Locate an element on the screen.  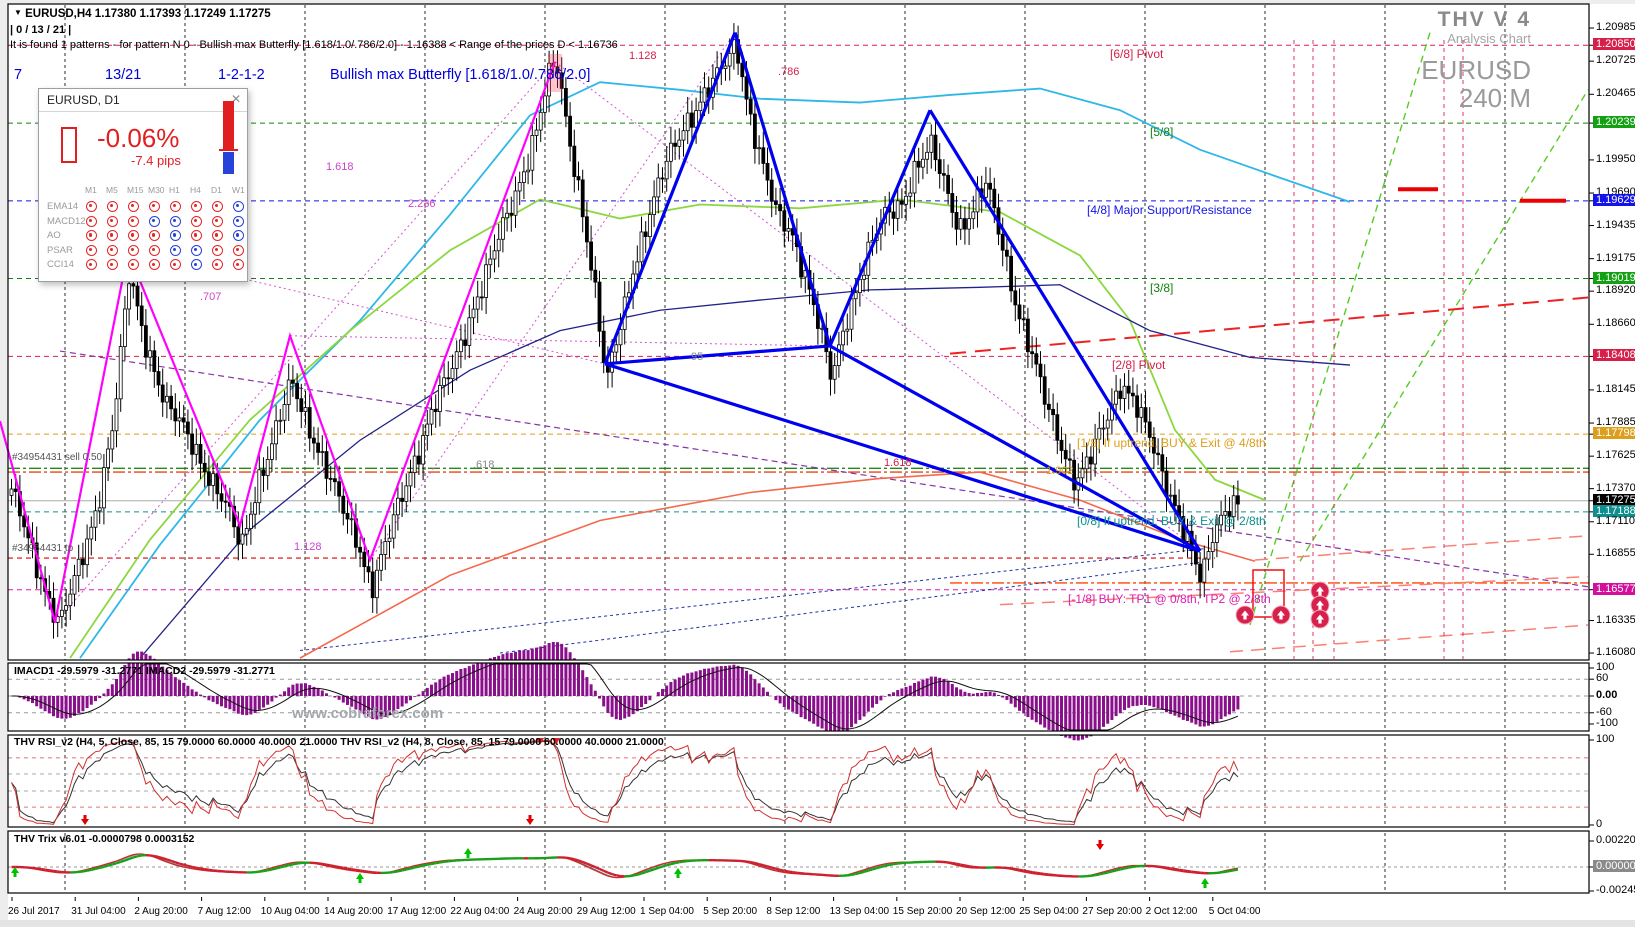
fib-ratio-label: 2.236 is located at coordinates (422, 204).